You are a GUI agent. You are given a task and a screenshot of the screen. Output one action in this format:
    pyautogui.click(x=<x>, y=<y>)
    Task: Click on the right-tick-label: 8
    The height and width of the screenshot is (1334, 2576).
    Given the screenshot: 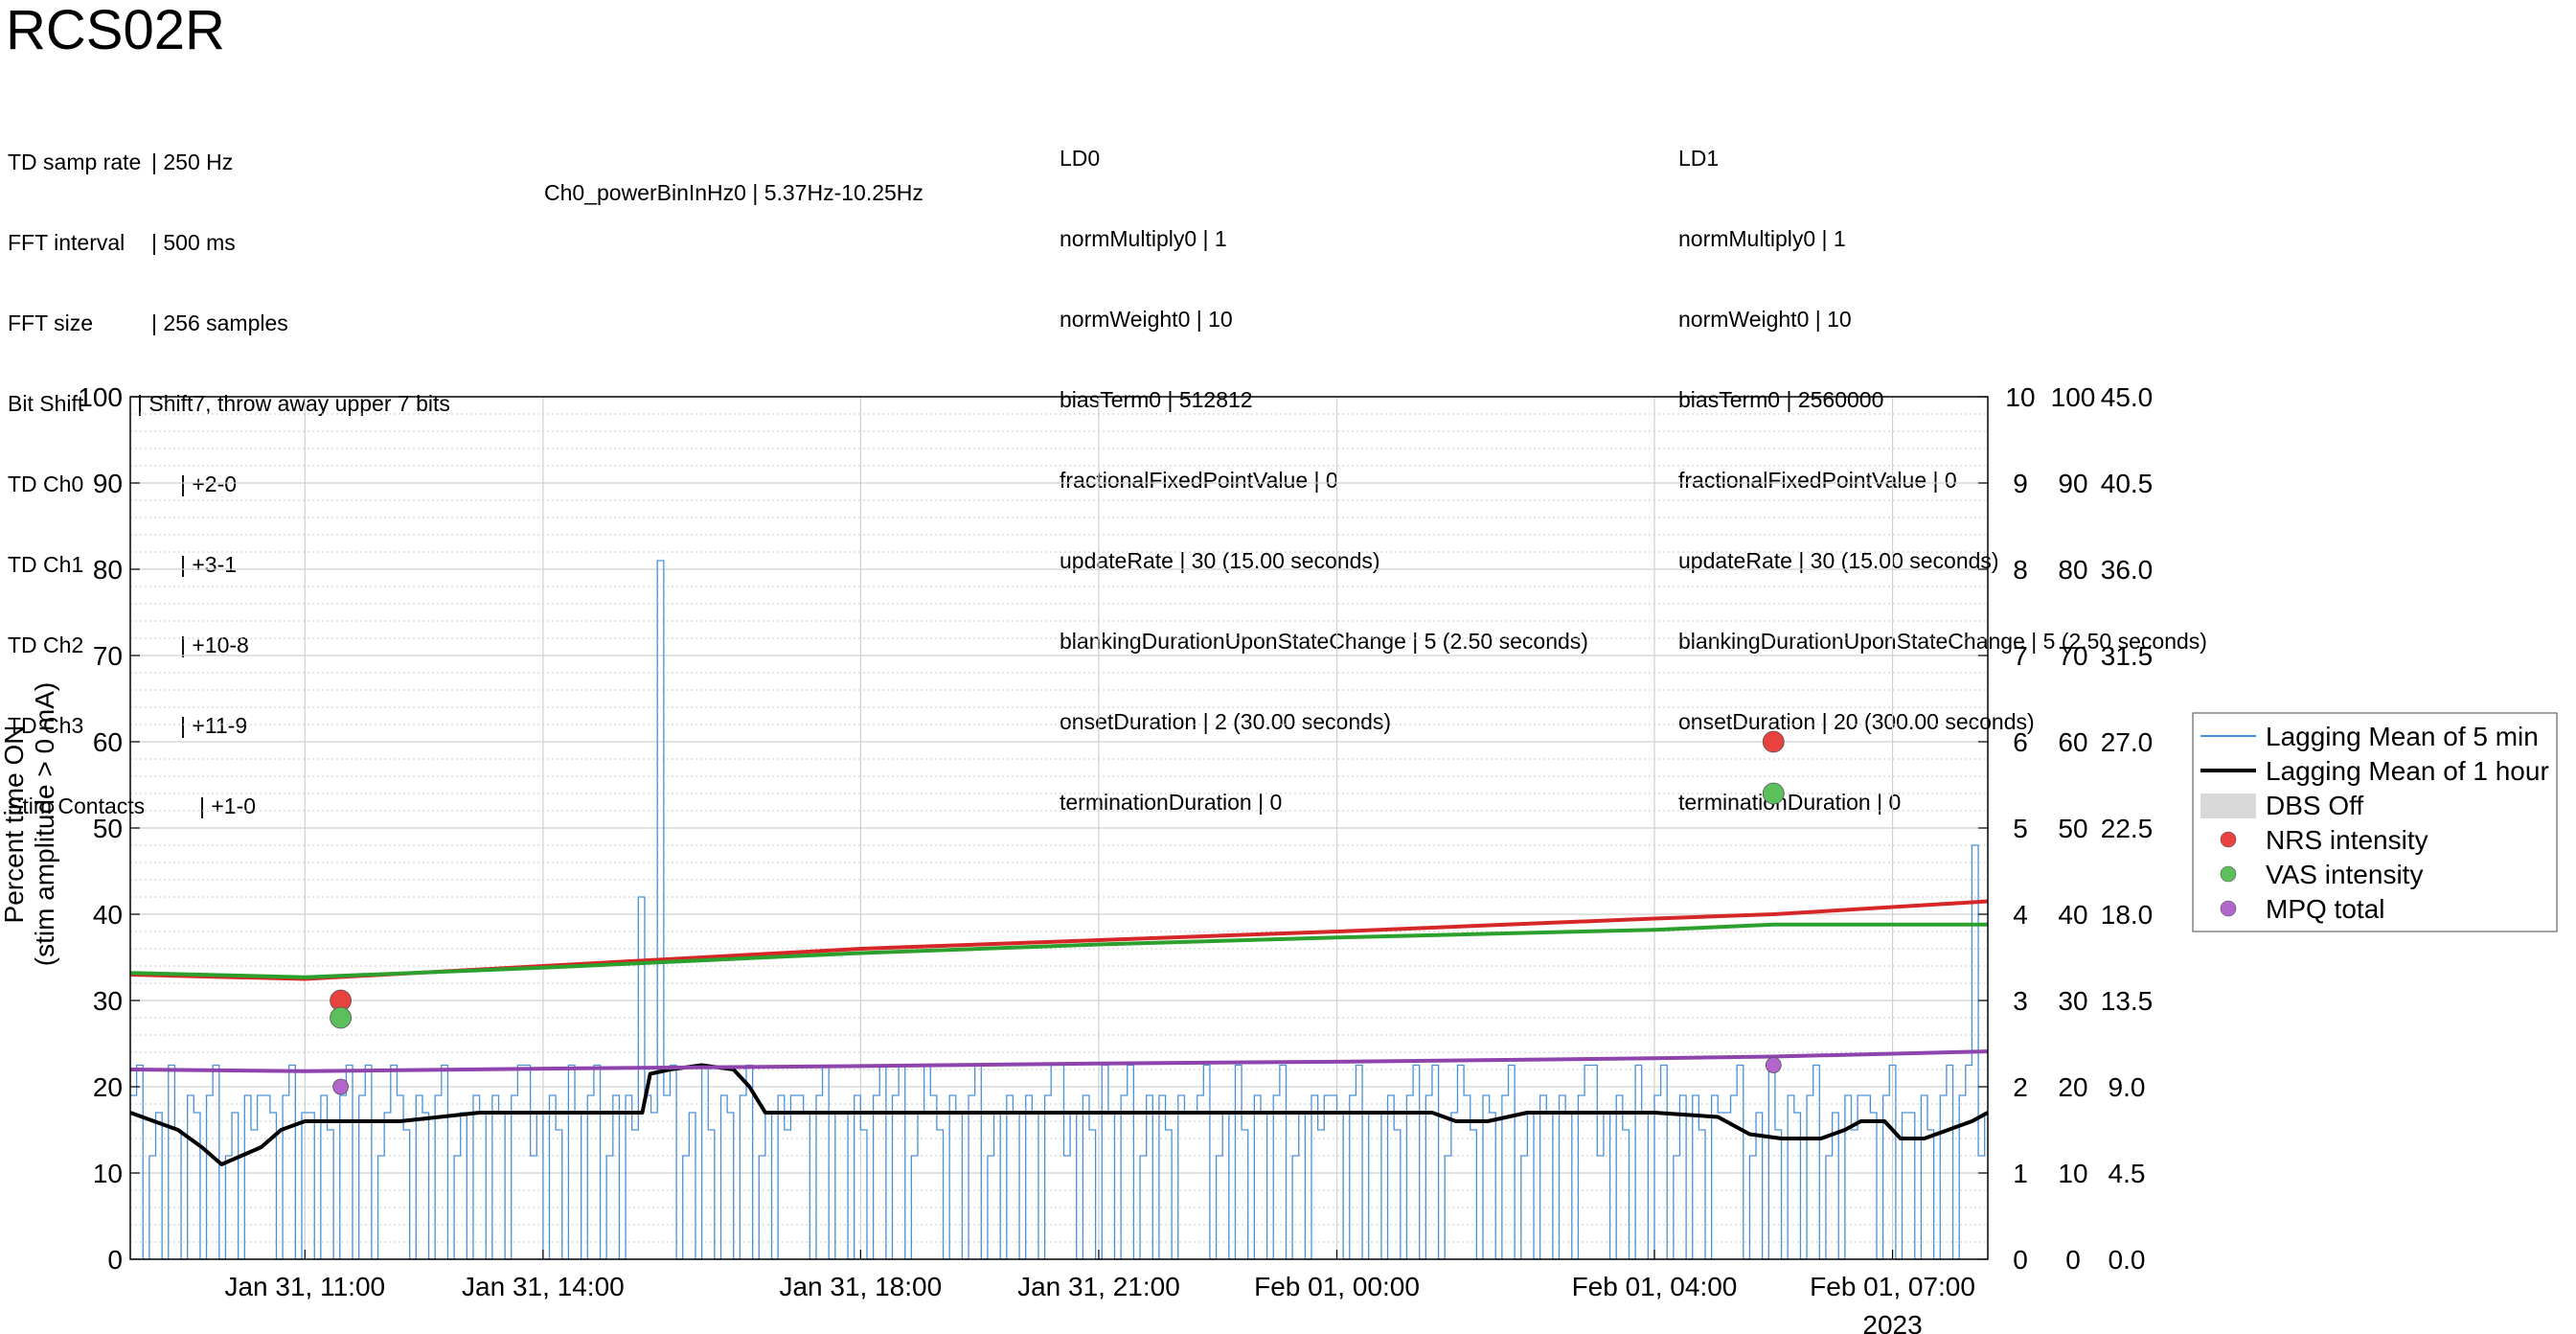 What is the action you would take?
    pyautogui.click(x=2020, y=570)
    